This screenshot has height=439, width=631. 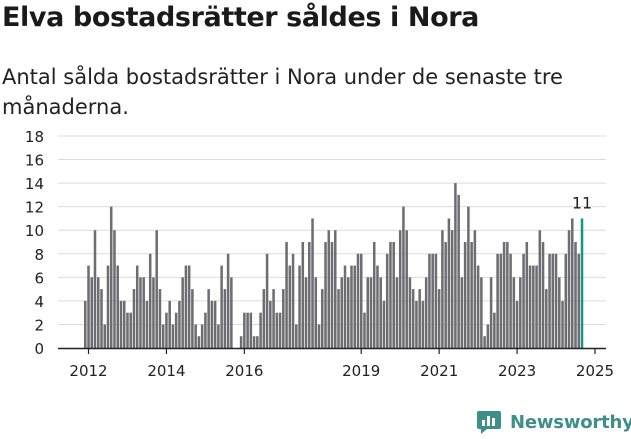 What do you see at coordinates (582, 283) in the screenshot?
I see `bar-highlight` at bounding box center [582, 283].